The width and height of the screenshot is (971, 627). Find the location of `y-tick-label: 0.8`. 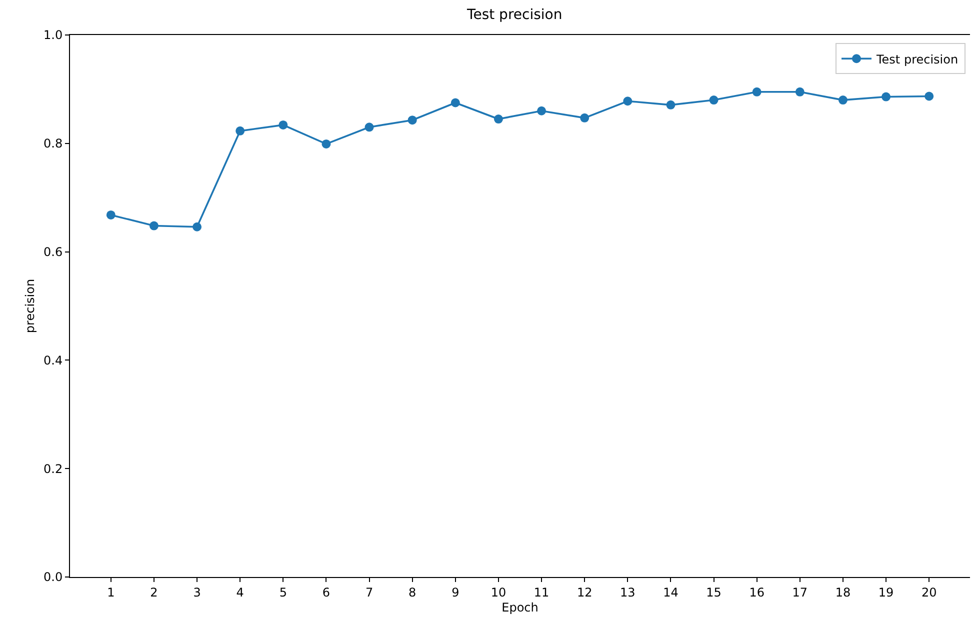

y-tick-label: 0.8 is located at coordinates (53, 143).